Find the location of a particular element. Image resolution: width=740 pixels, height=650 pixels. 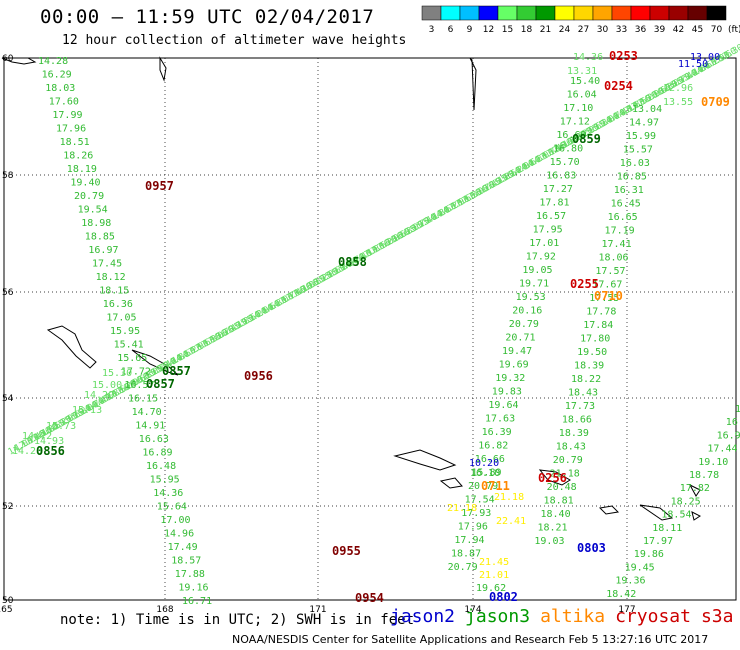

track-value-diagonal: 14.20 is located at coordinates (190, 353).